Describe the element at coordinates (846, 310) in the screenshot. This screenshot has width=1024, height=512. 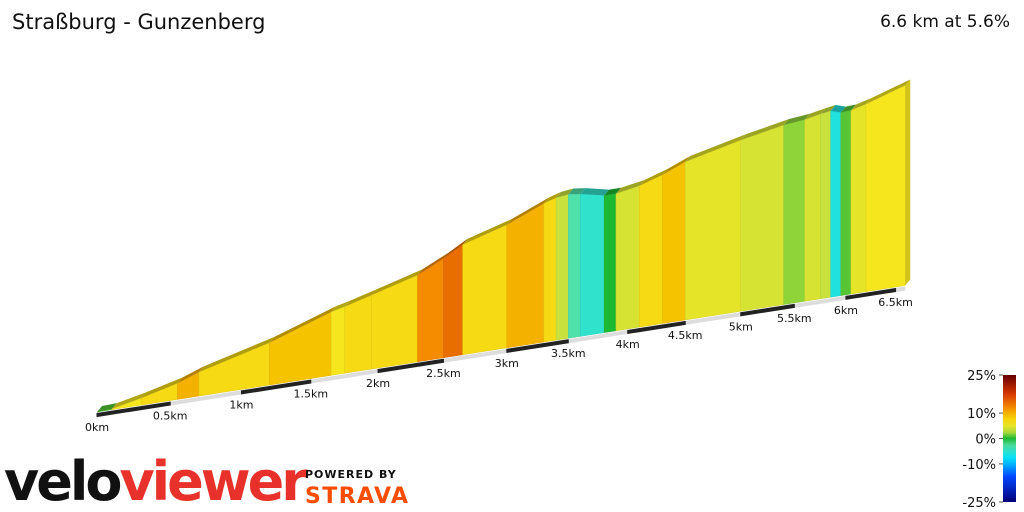
I see `x-tick-label: 6km` at that location.